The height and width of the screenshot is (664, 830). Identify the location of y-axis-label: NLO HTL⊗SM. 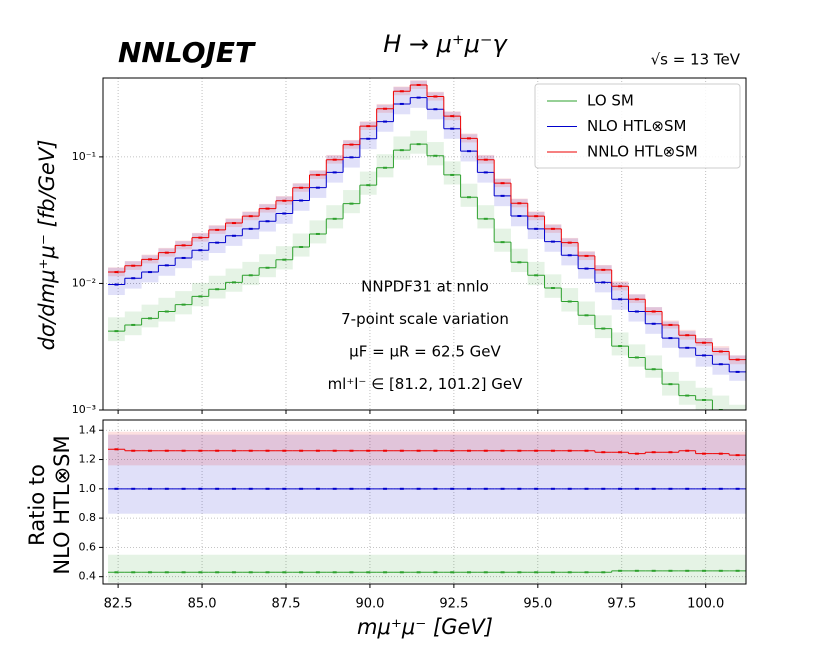
(62, 504).